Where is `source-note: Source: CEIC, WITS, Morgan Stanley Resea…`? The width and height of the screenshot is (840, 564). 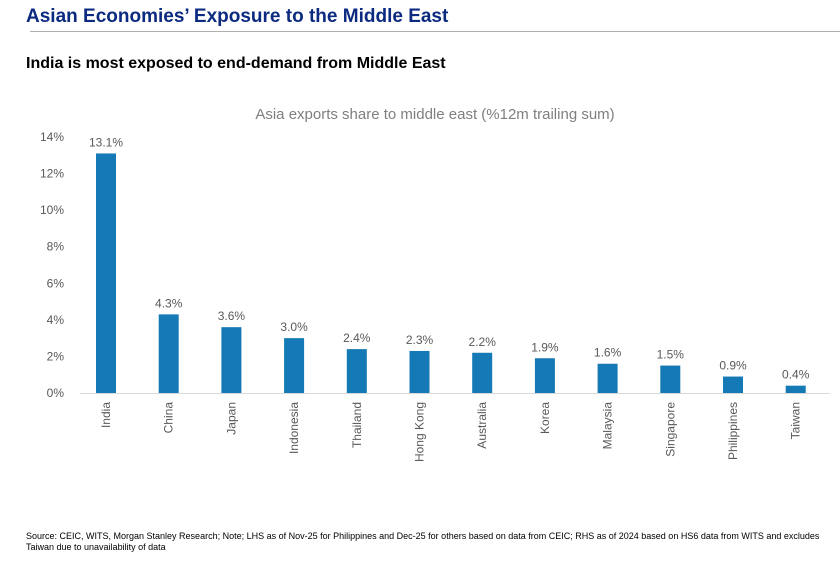 source-note: Source: CEIC, WITS, Morgan Stanley Resea… is located at coordinates (423, 541).